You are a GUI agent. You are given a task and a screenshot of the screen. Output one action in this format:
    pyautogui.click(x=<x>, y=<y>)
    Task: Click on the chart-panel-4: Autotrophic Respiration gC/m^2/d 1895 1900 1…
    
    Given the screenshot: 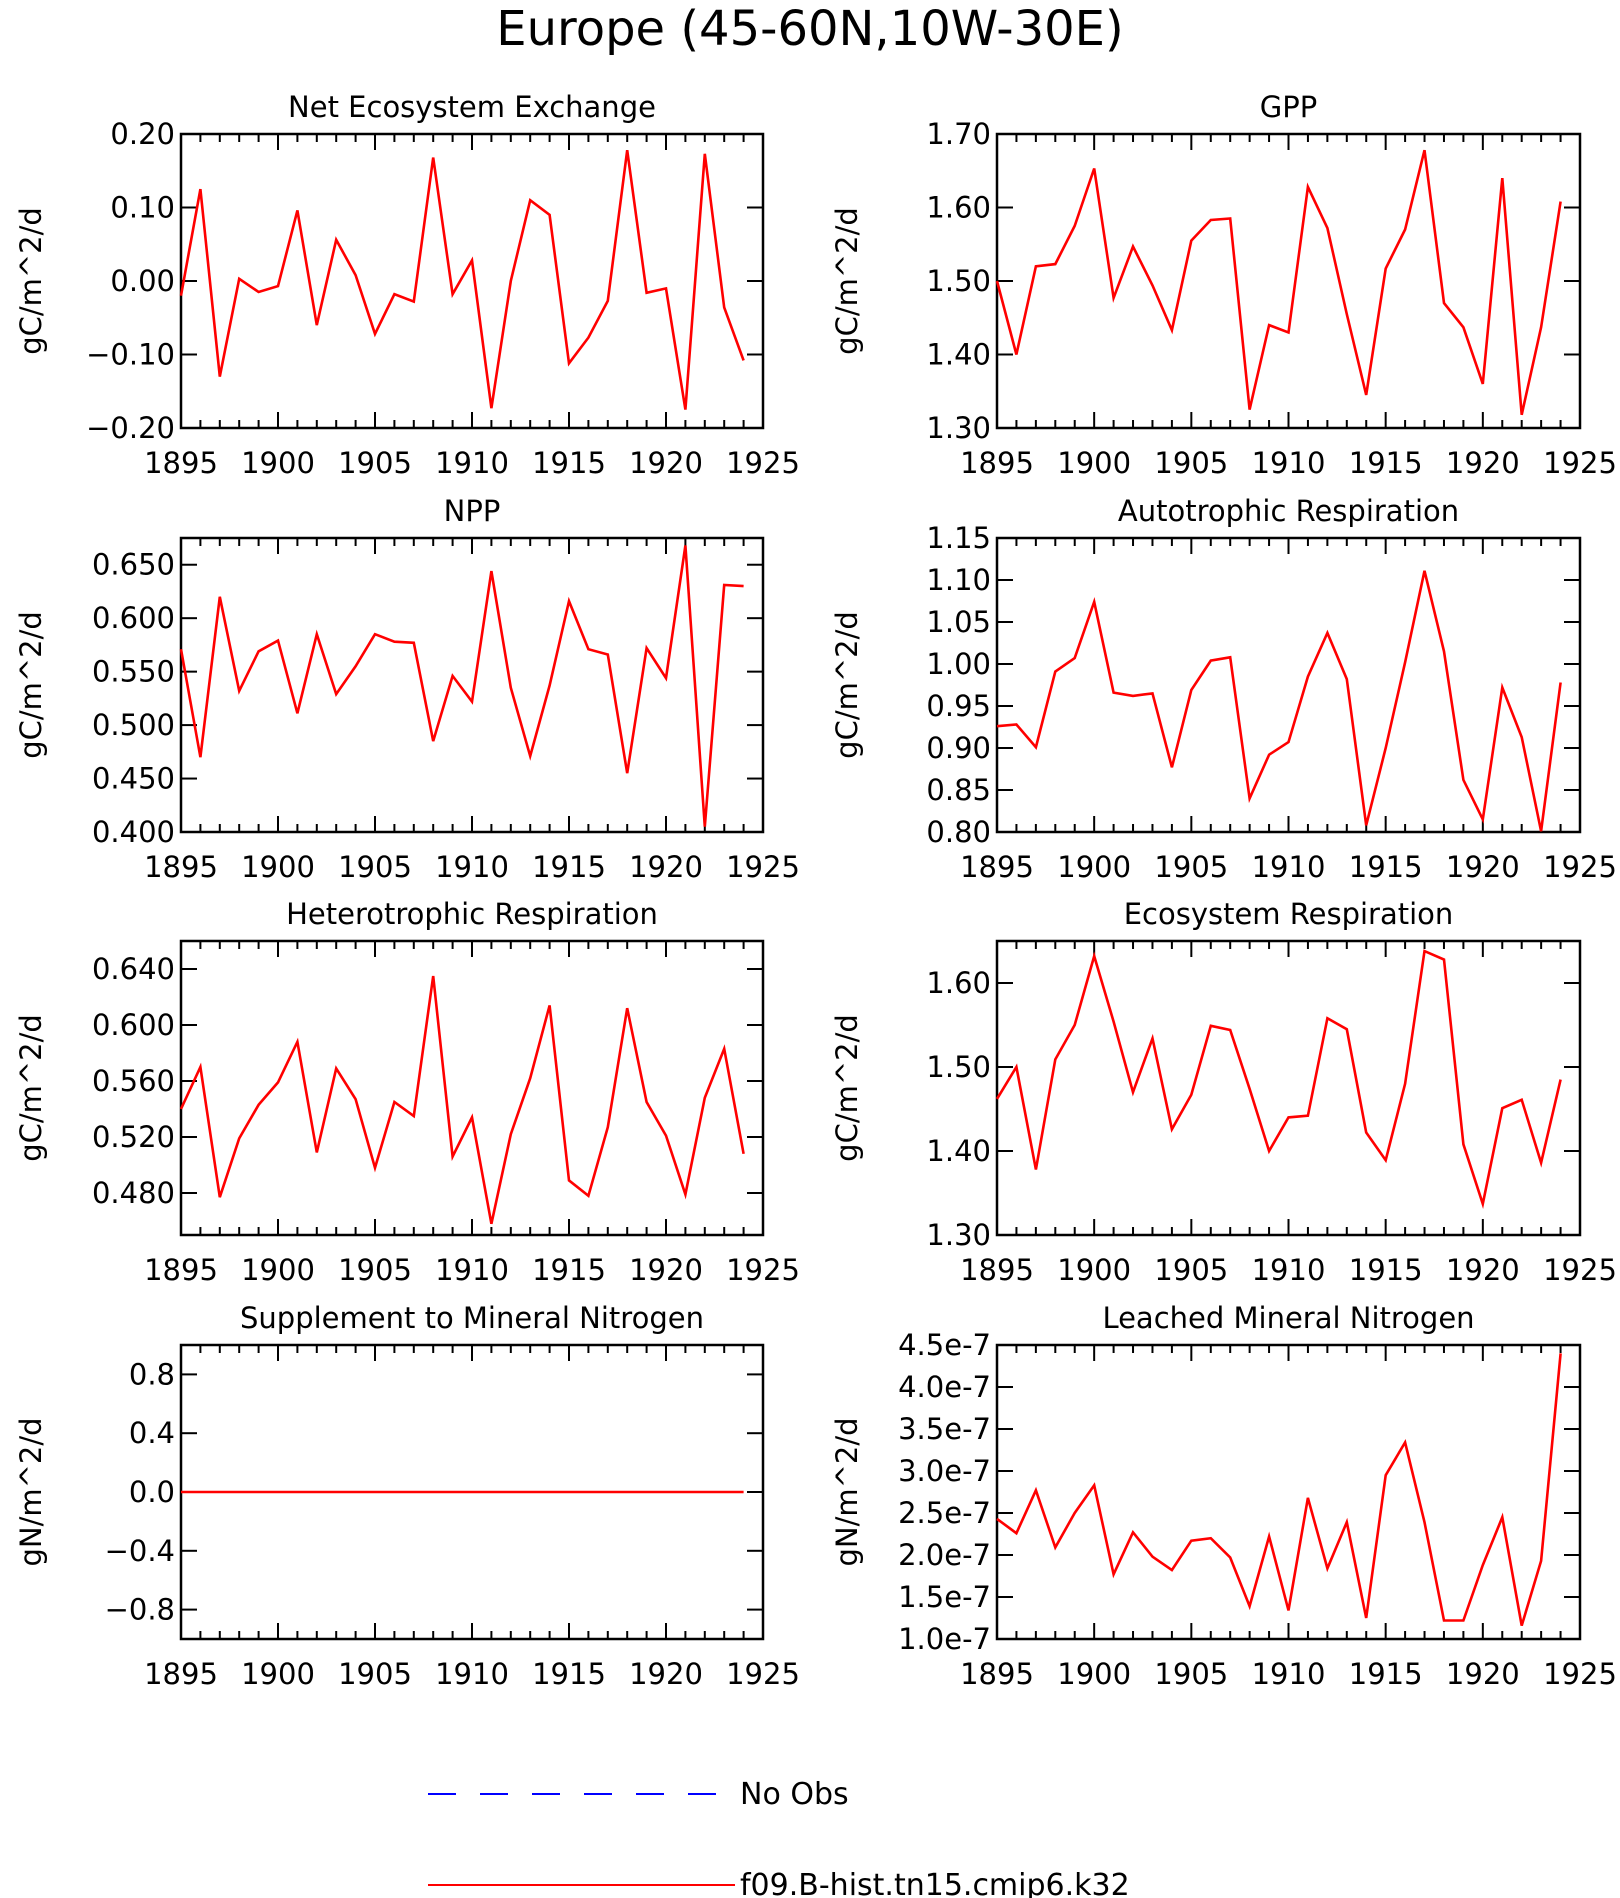 What is the action you would take?
    pyautogui.click(x=1223, y=689)
    